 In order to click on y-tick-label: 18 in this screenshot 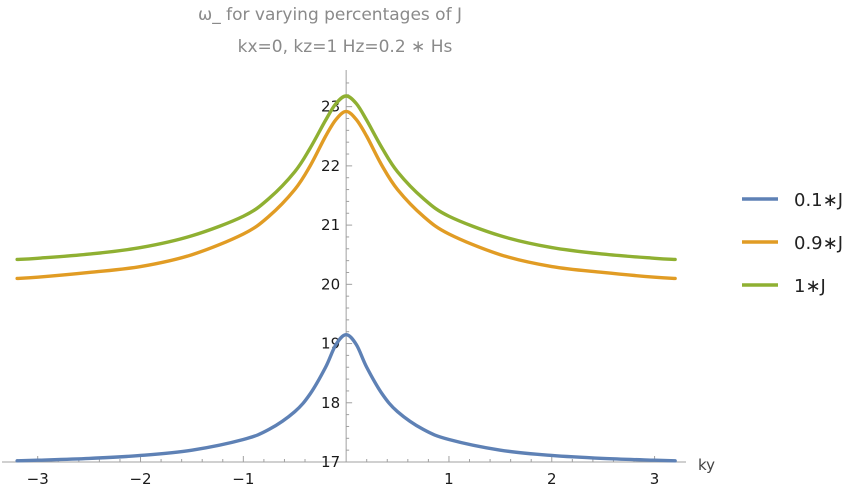, I will do `click(330, 403)`.